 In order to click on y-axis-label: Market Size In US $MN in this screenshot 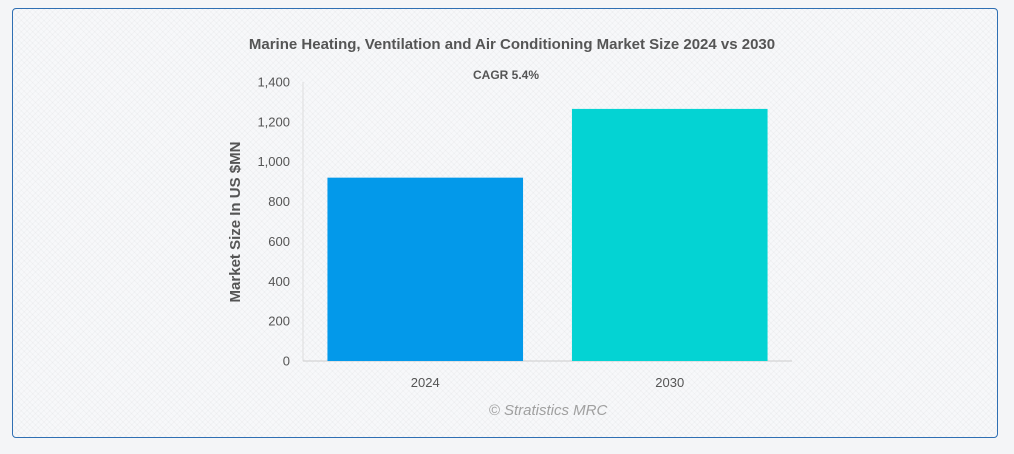, I will do `click(235, 222)`.